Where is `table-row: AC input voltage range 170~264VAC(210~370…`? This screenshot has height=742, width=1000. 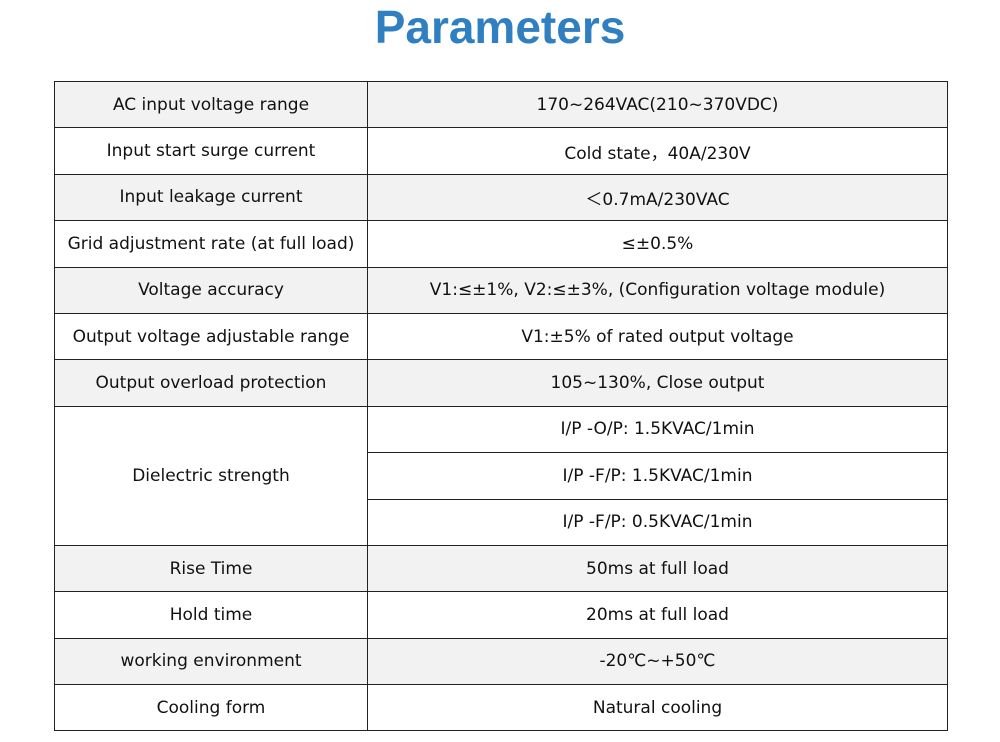 table-row: AC input voltage range 170~264VAC(210~370… is located at coordinates (501, 104).